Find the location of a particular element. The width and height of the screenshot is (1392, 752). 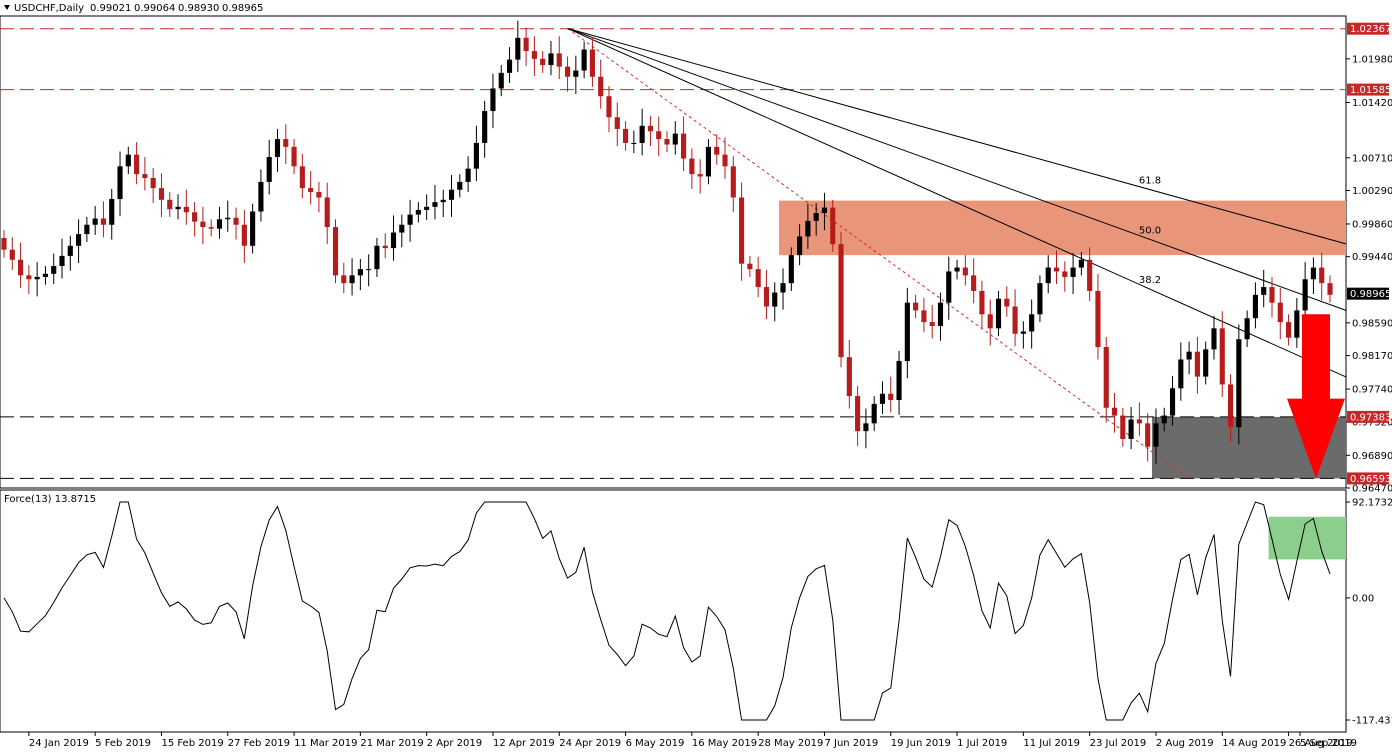

price-tag-label: 1.01585 is located at coordinates (1370, 90).